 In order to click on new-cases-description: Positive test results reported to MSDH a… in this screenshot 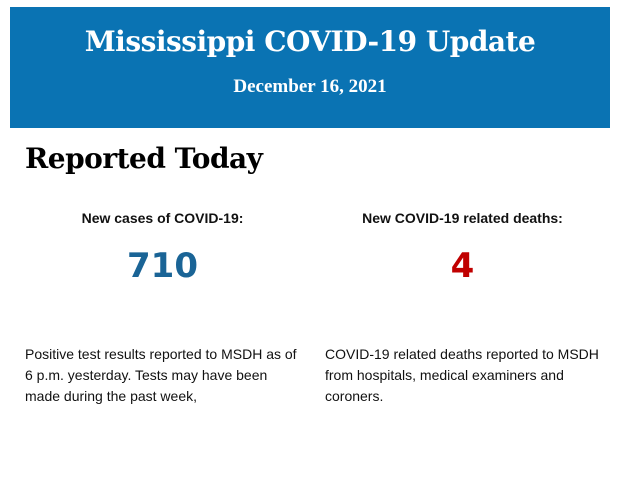, I will do `click(161, 375)`.